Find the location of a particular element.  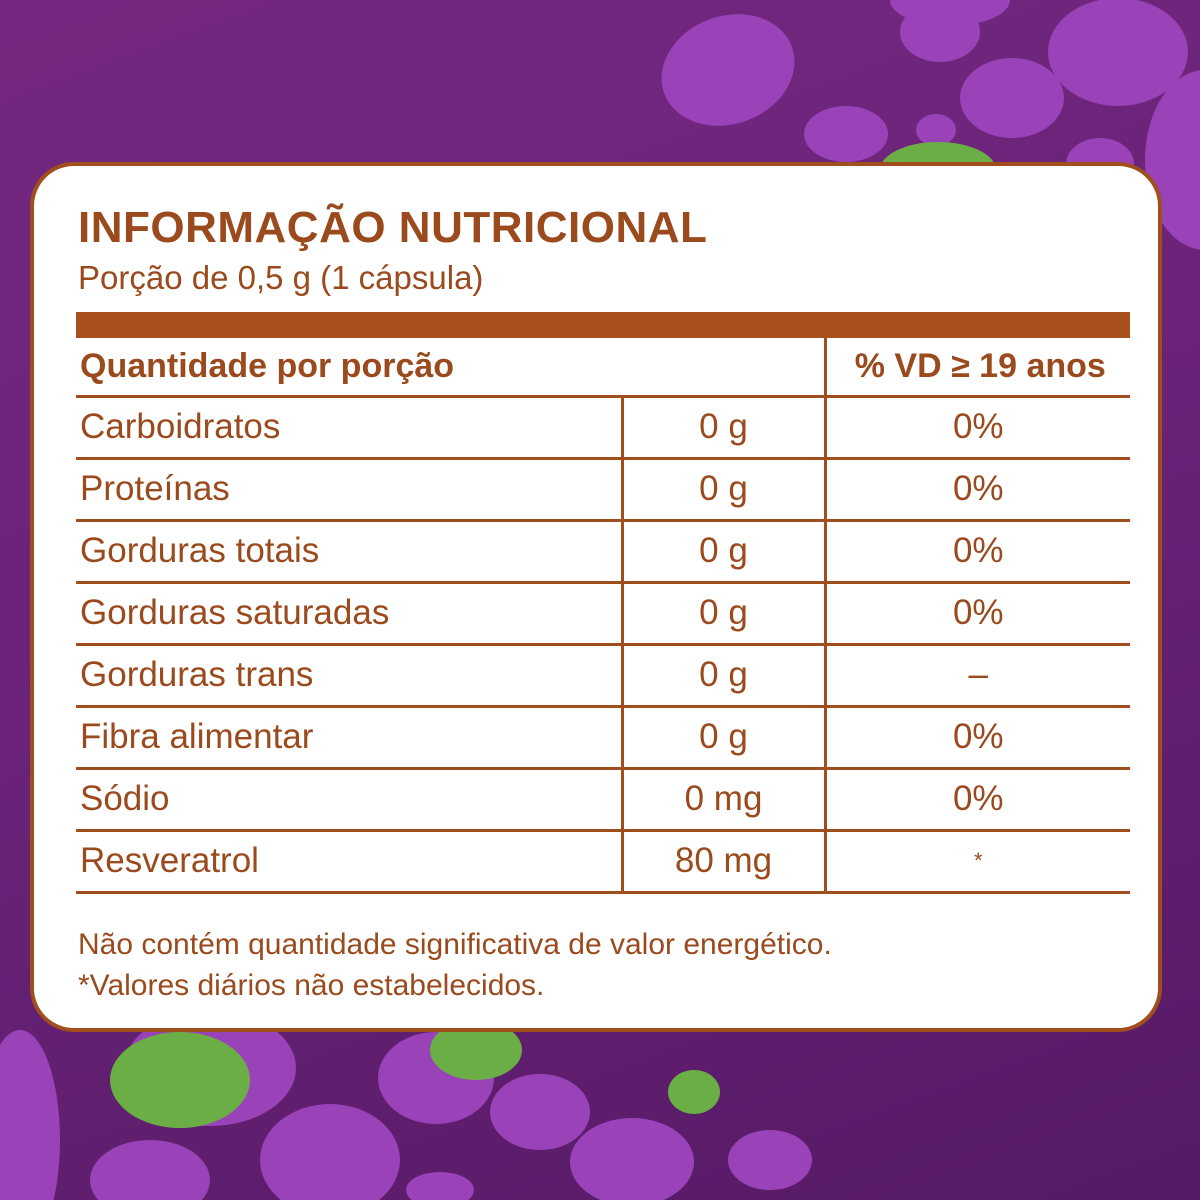

table-row: Fibra alimentar 0 g 0% is located at coordinates (603, 738).